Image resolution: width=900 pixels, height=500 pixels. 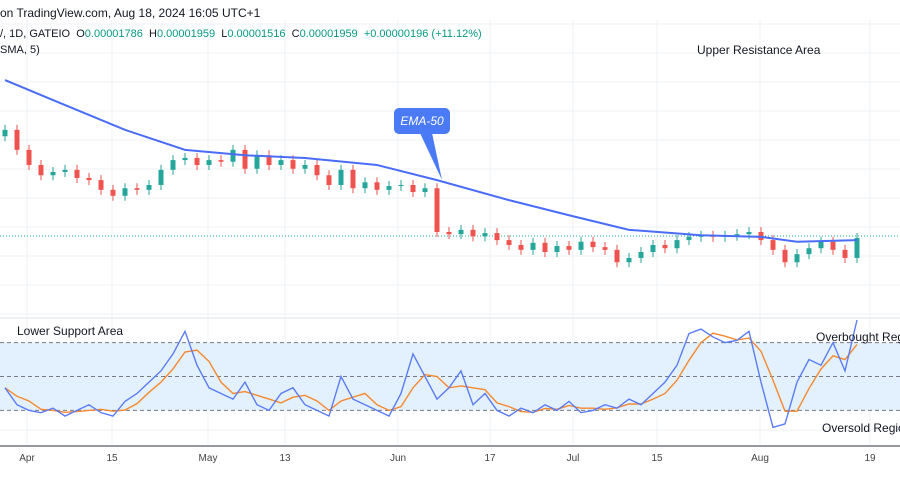 What do you see at coordinates (573, 458) in the screenshot?
I see `x-tick-label: Jul` at bounding box center [573, 458].